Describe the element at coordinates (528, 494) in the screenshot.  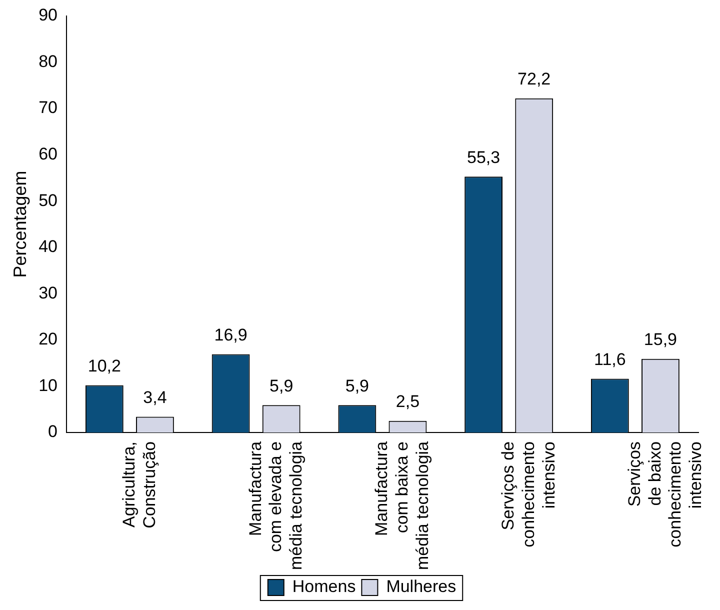
I see `x-tick-label: Serviços de conhecimento intensivo` at that location.